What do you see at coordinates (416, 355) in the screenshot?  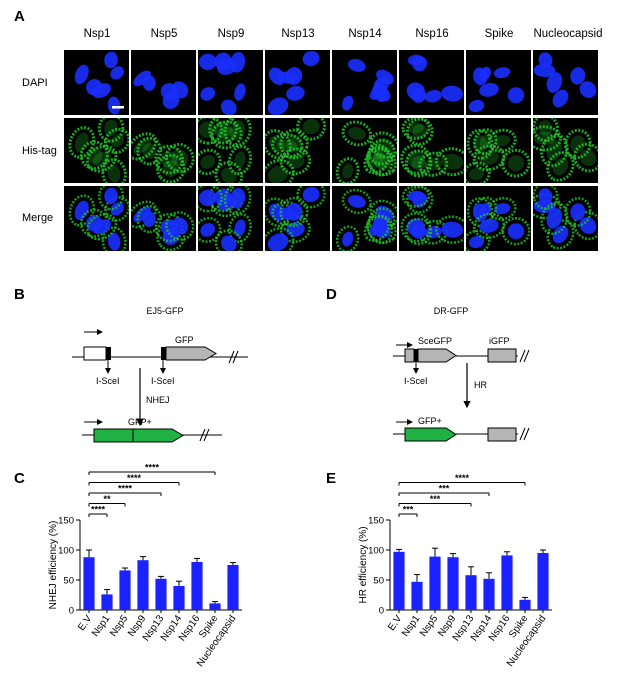 I see `dr-isce1-site` at bounding box center [416, 355].